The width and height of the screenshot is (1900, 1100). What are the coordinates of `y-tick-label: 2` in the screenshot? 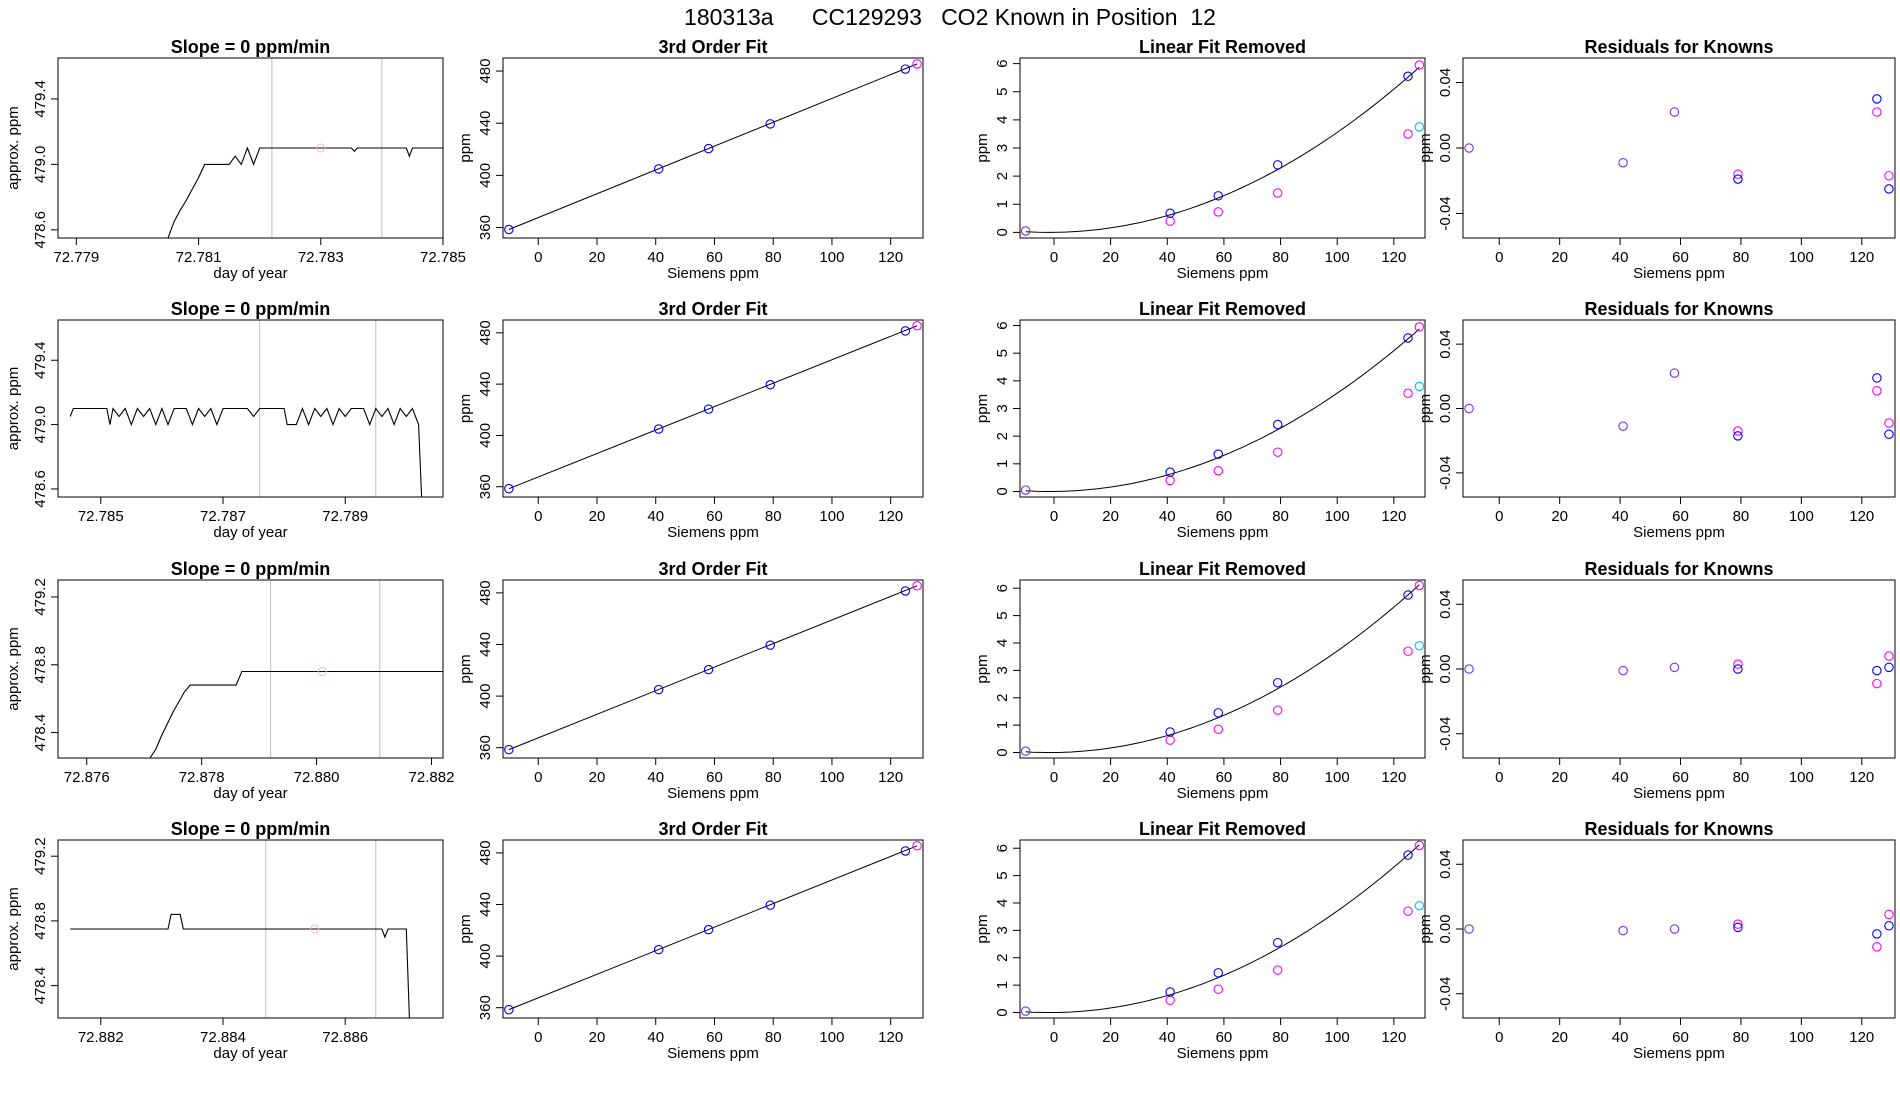 It's located at (1002, 958).